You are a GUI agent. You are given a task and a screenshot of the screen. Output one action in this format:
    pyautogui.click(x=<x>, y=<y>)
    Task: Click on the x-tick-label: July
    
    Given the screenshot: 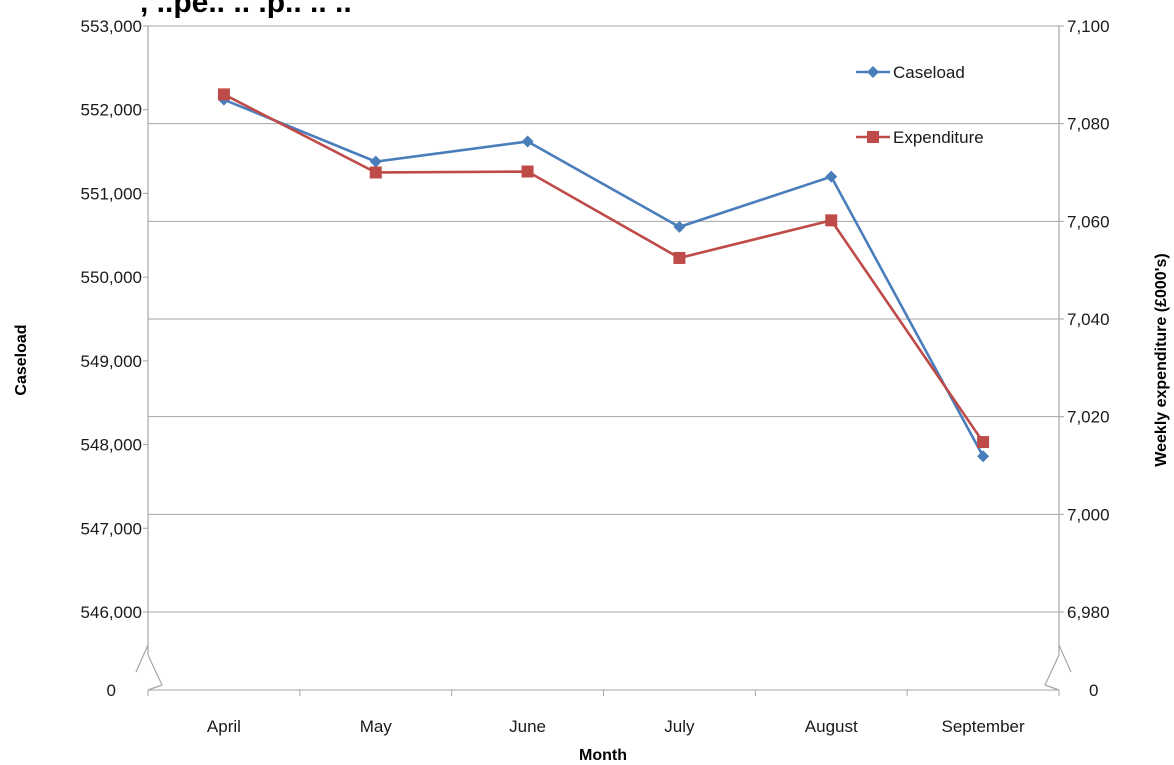 What is the action you would take?
    pyautogui.click(x=679, y=726)
    